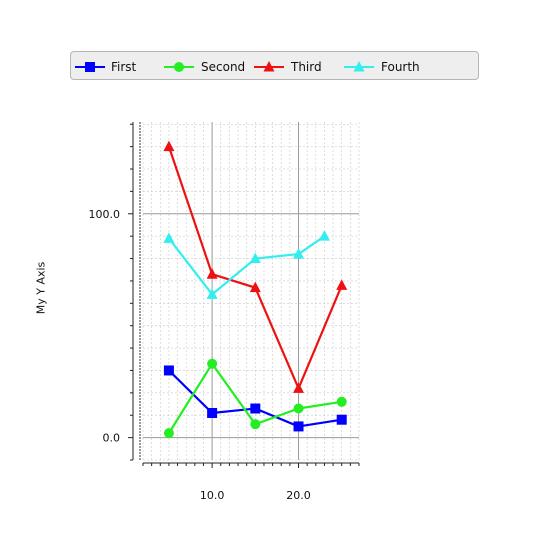  I want to click on y-tick-label: 0.0, so click(112, 438).